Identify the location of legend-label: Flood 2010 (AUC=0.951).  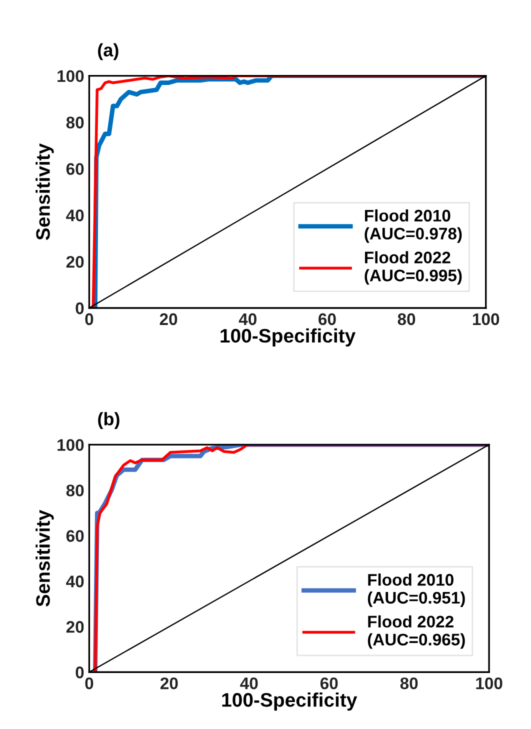
(416, 590).